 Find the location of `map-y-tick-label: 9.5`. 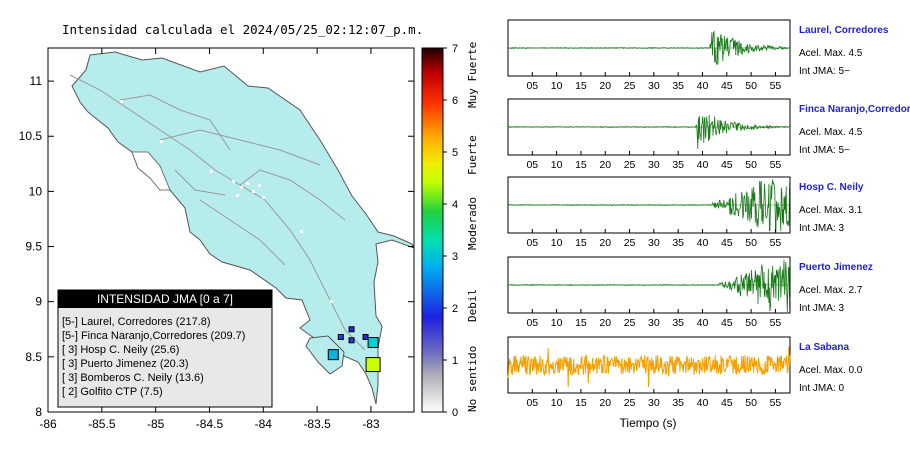

map-y-tick-label: 9.5 is located at coordinates (33, 247).